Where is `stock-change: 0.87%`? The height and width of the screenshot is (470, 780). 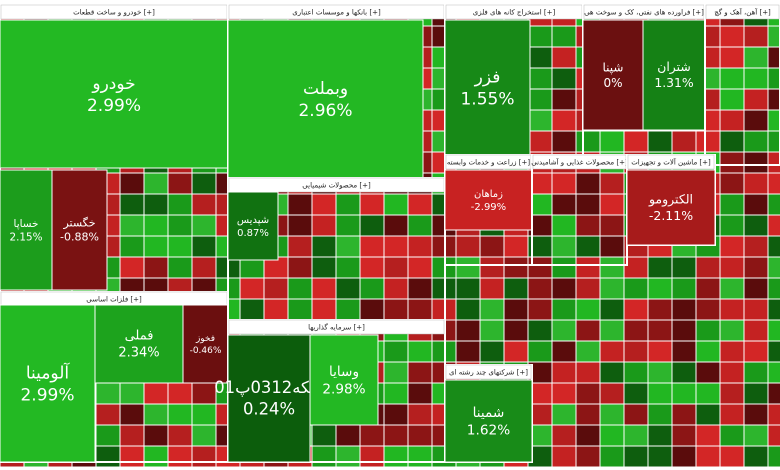 stock-change: 0.87% is located at coordinates (253, 233).